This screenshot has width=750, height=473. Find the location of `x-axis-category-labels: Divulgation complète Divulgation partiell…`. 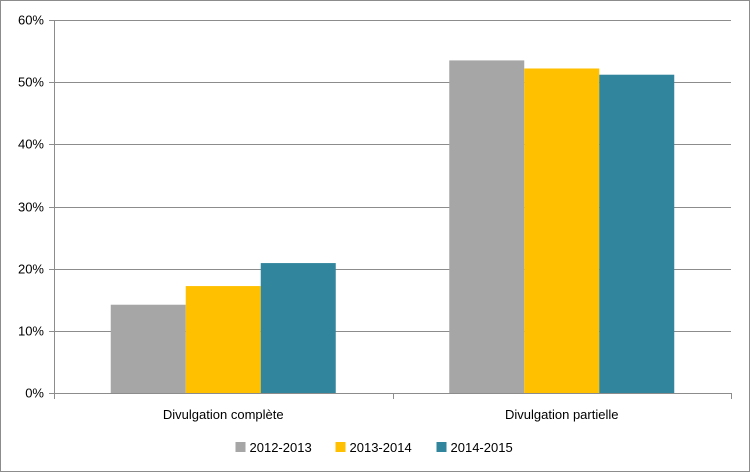

x-axis-category-labels: Divulgation complète Divulgation partiell… is located at coordinates (391, 414).